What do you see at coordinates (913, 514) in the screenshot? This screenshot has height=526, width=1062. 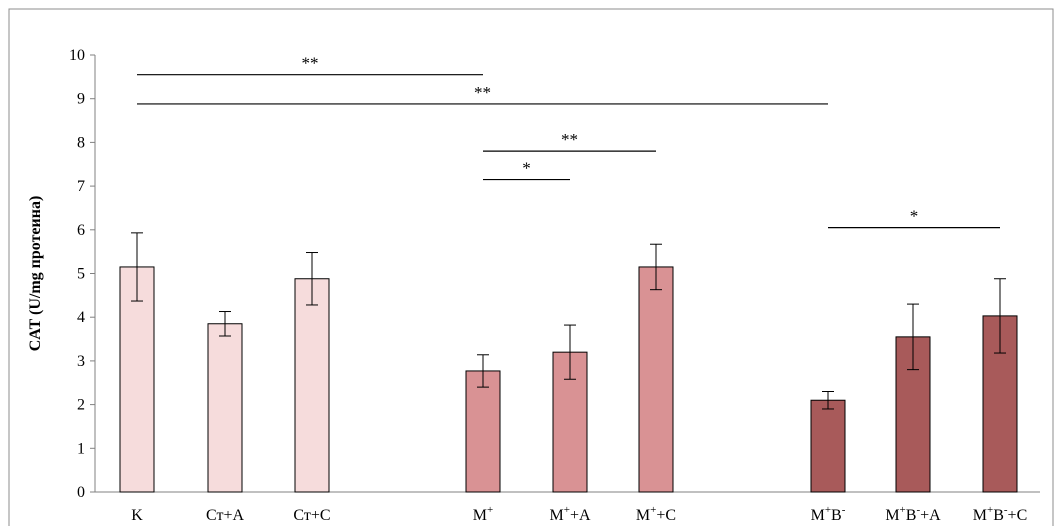 I see `category-label: M+B-+A` at bounding box center [913, 514].